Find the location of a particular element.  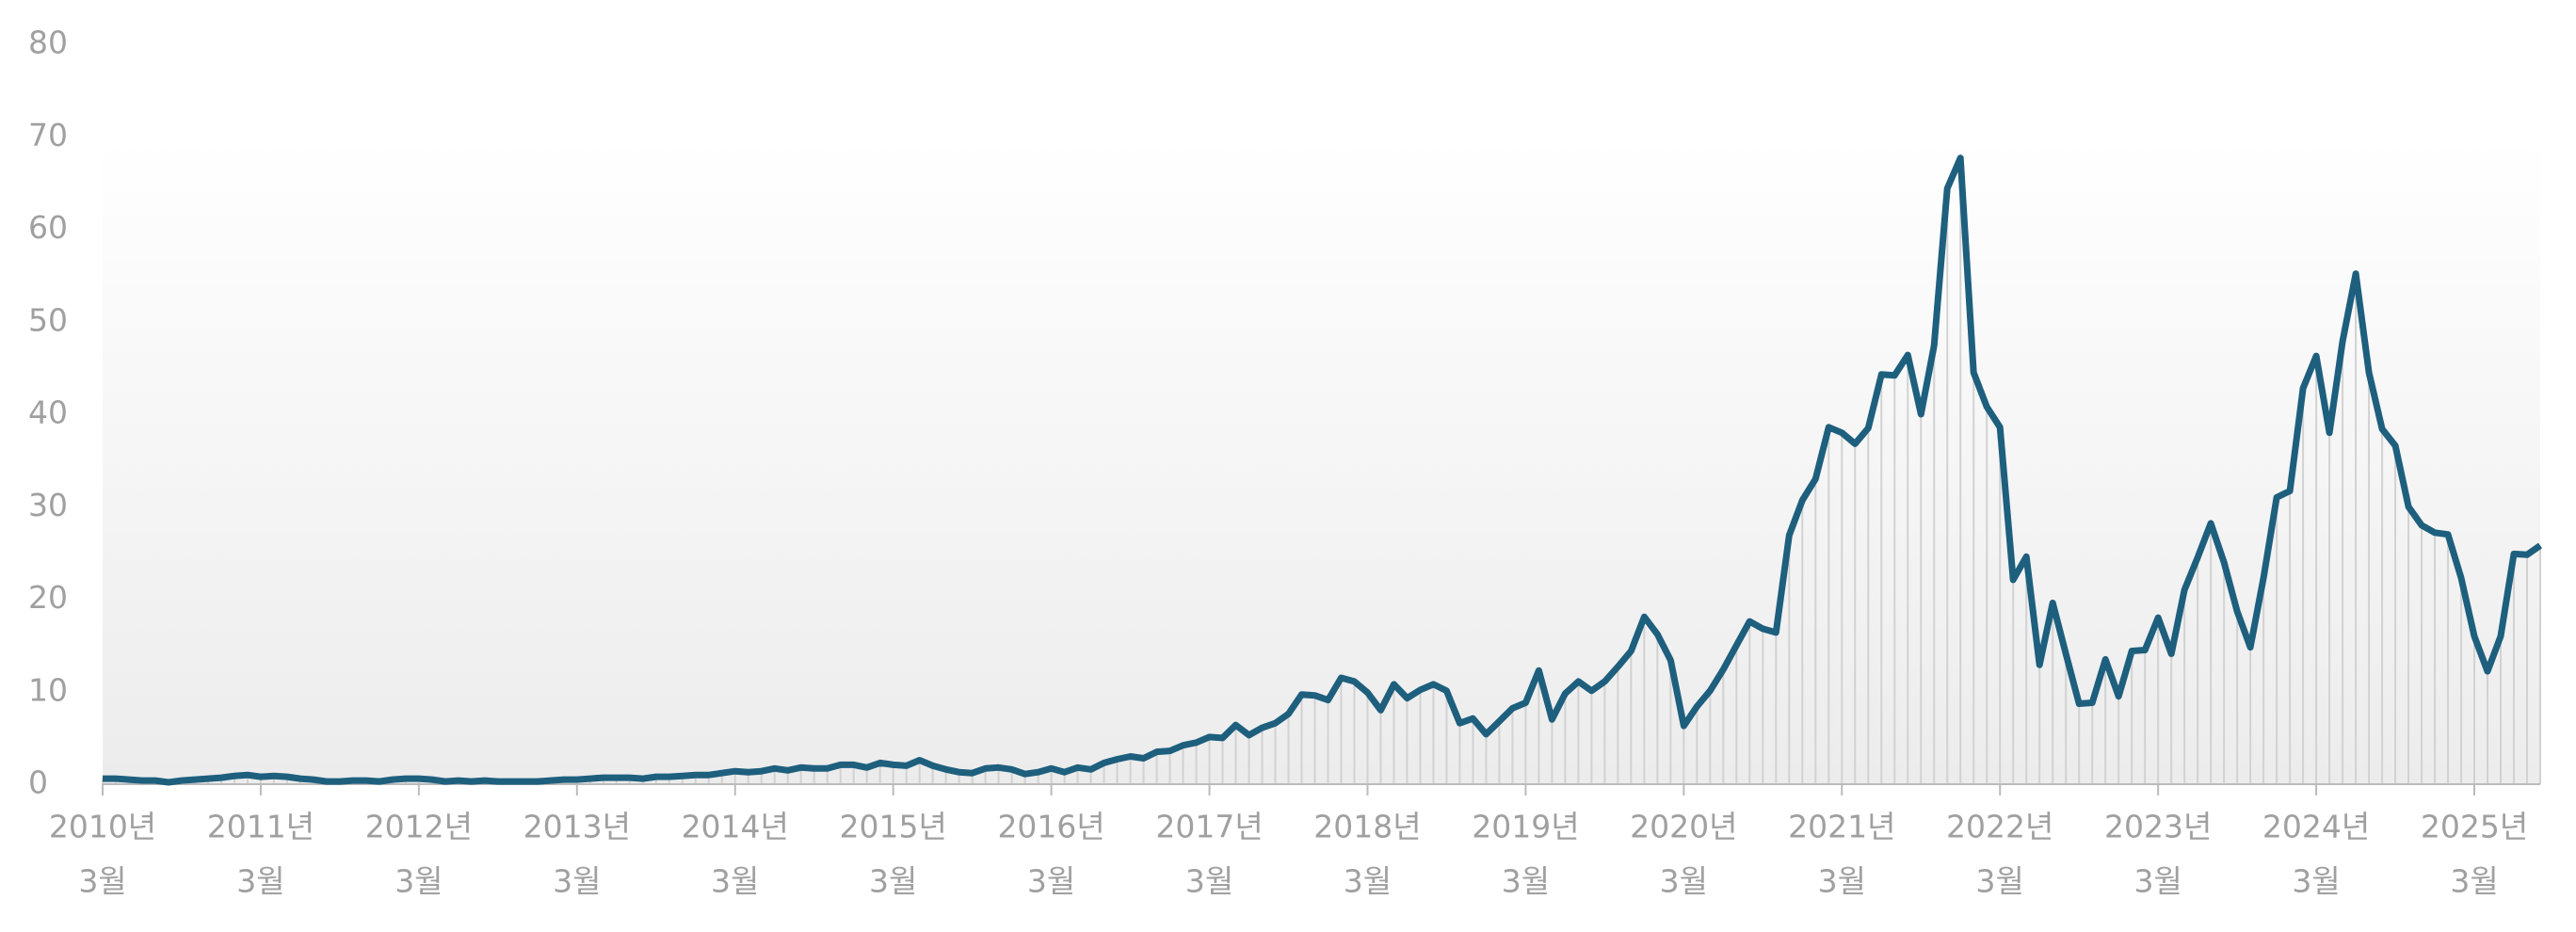

y-tick-label: 0 is located at coordinates (38, 782).